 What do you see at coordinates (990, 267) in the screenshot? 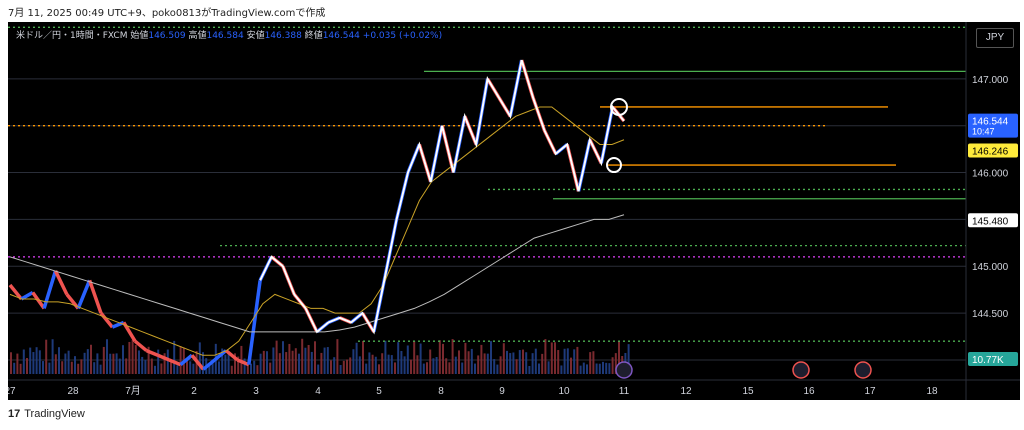
I see `y-tick-label: 145.000` at bounding box center [990, 267].